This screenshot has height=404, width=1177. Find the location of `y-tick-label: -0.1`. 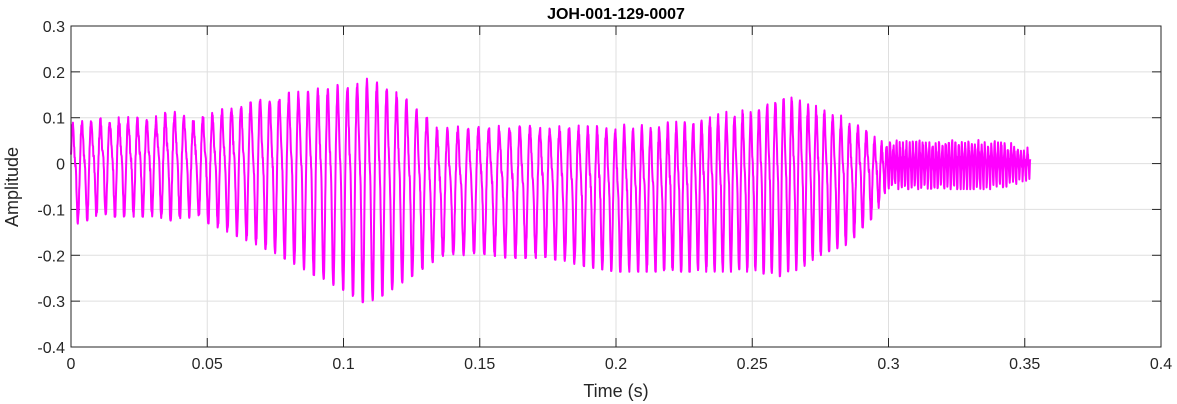

y-tick-label: -0.1 is located at coordinates (51, 210).